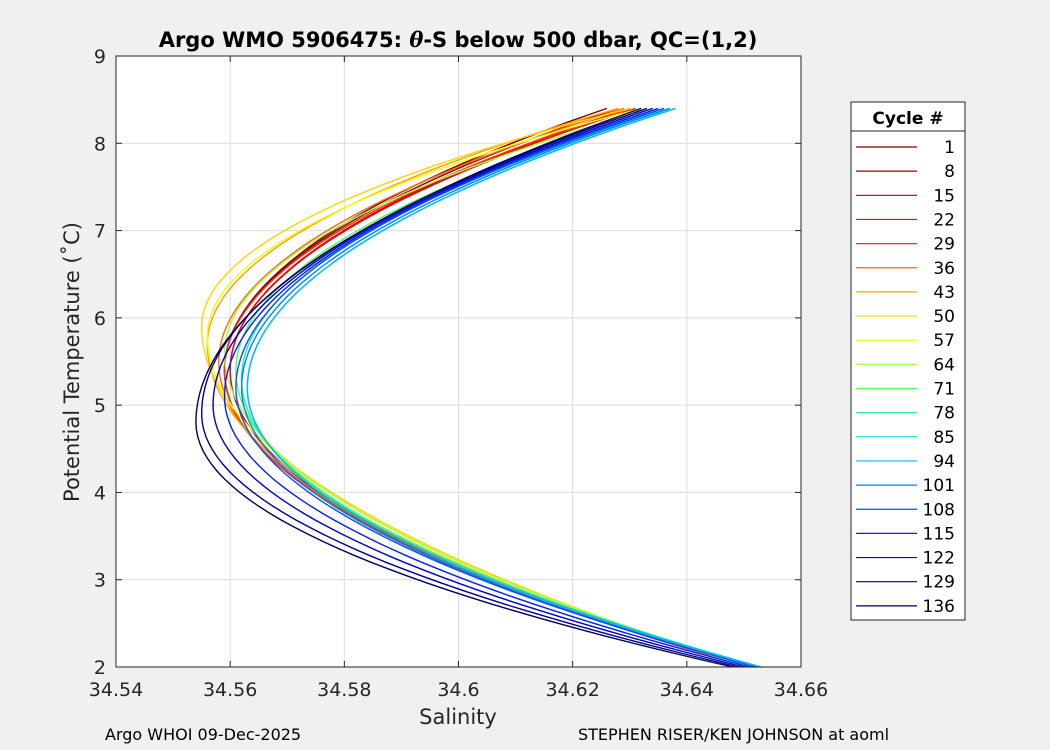 The width and height of the screenshot is (1050, 750). I want to click on x-tick-labels: 34.54 34.56 34.58 34.6 34.62 34.64 34.66, so click(458, 690).